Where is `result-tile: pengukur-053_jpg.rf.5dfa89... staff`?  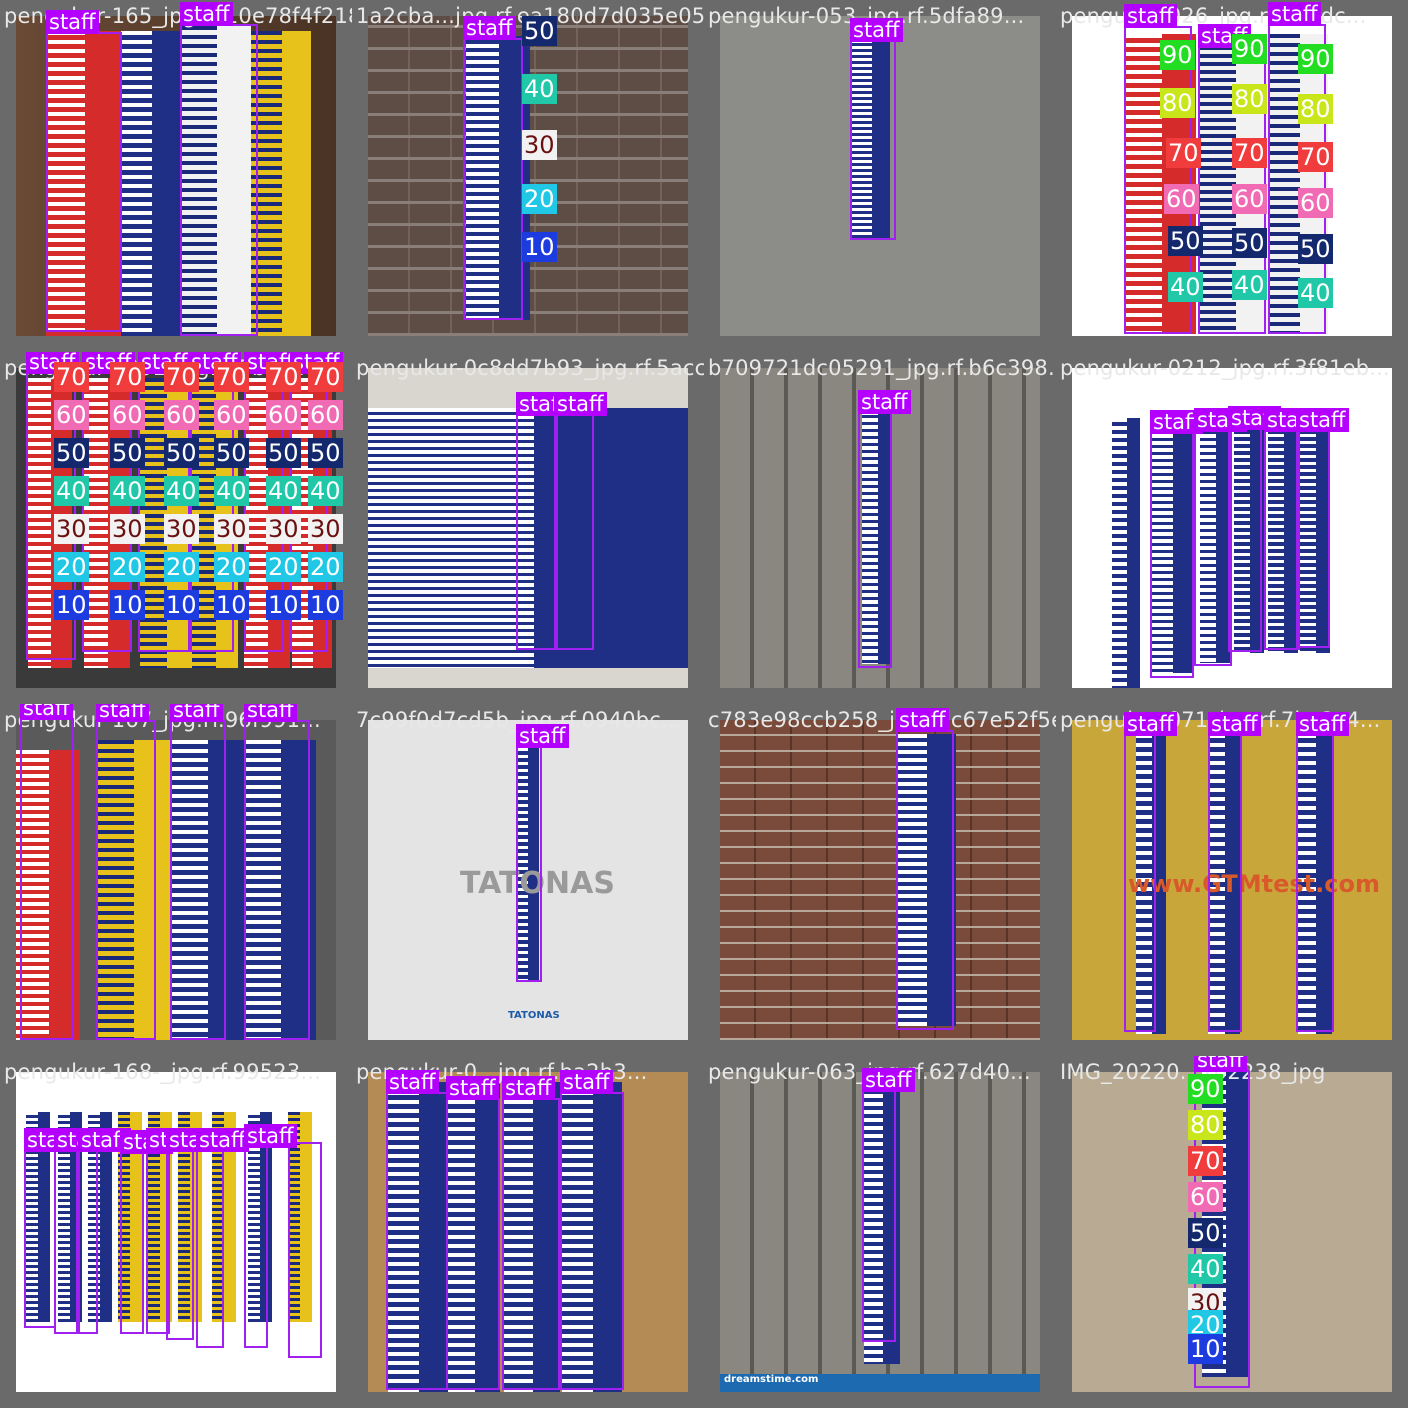
result-tile: pengukur-053_jpg.rf.5dfa89... staff is located at coordinates (880, 176).